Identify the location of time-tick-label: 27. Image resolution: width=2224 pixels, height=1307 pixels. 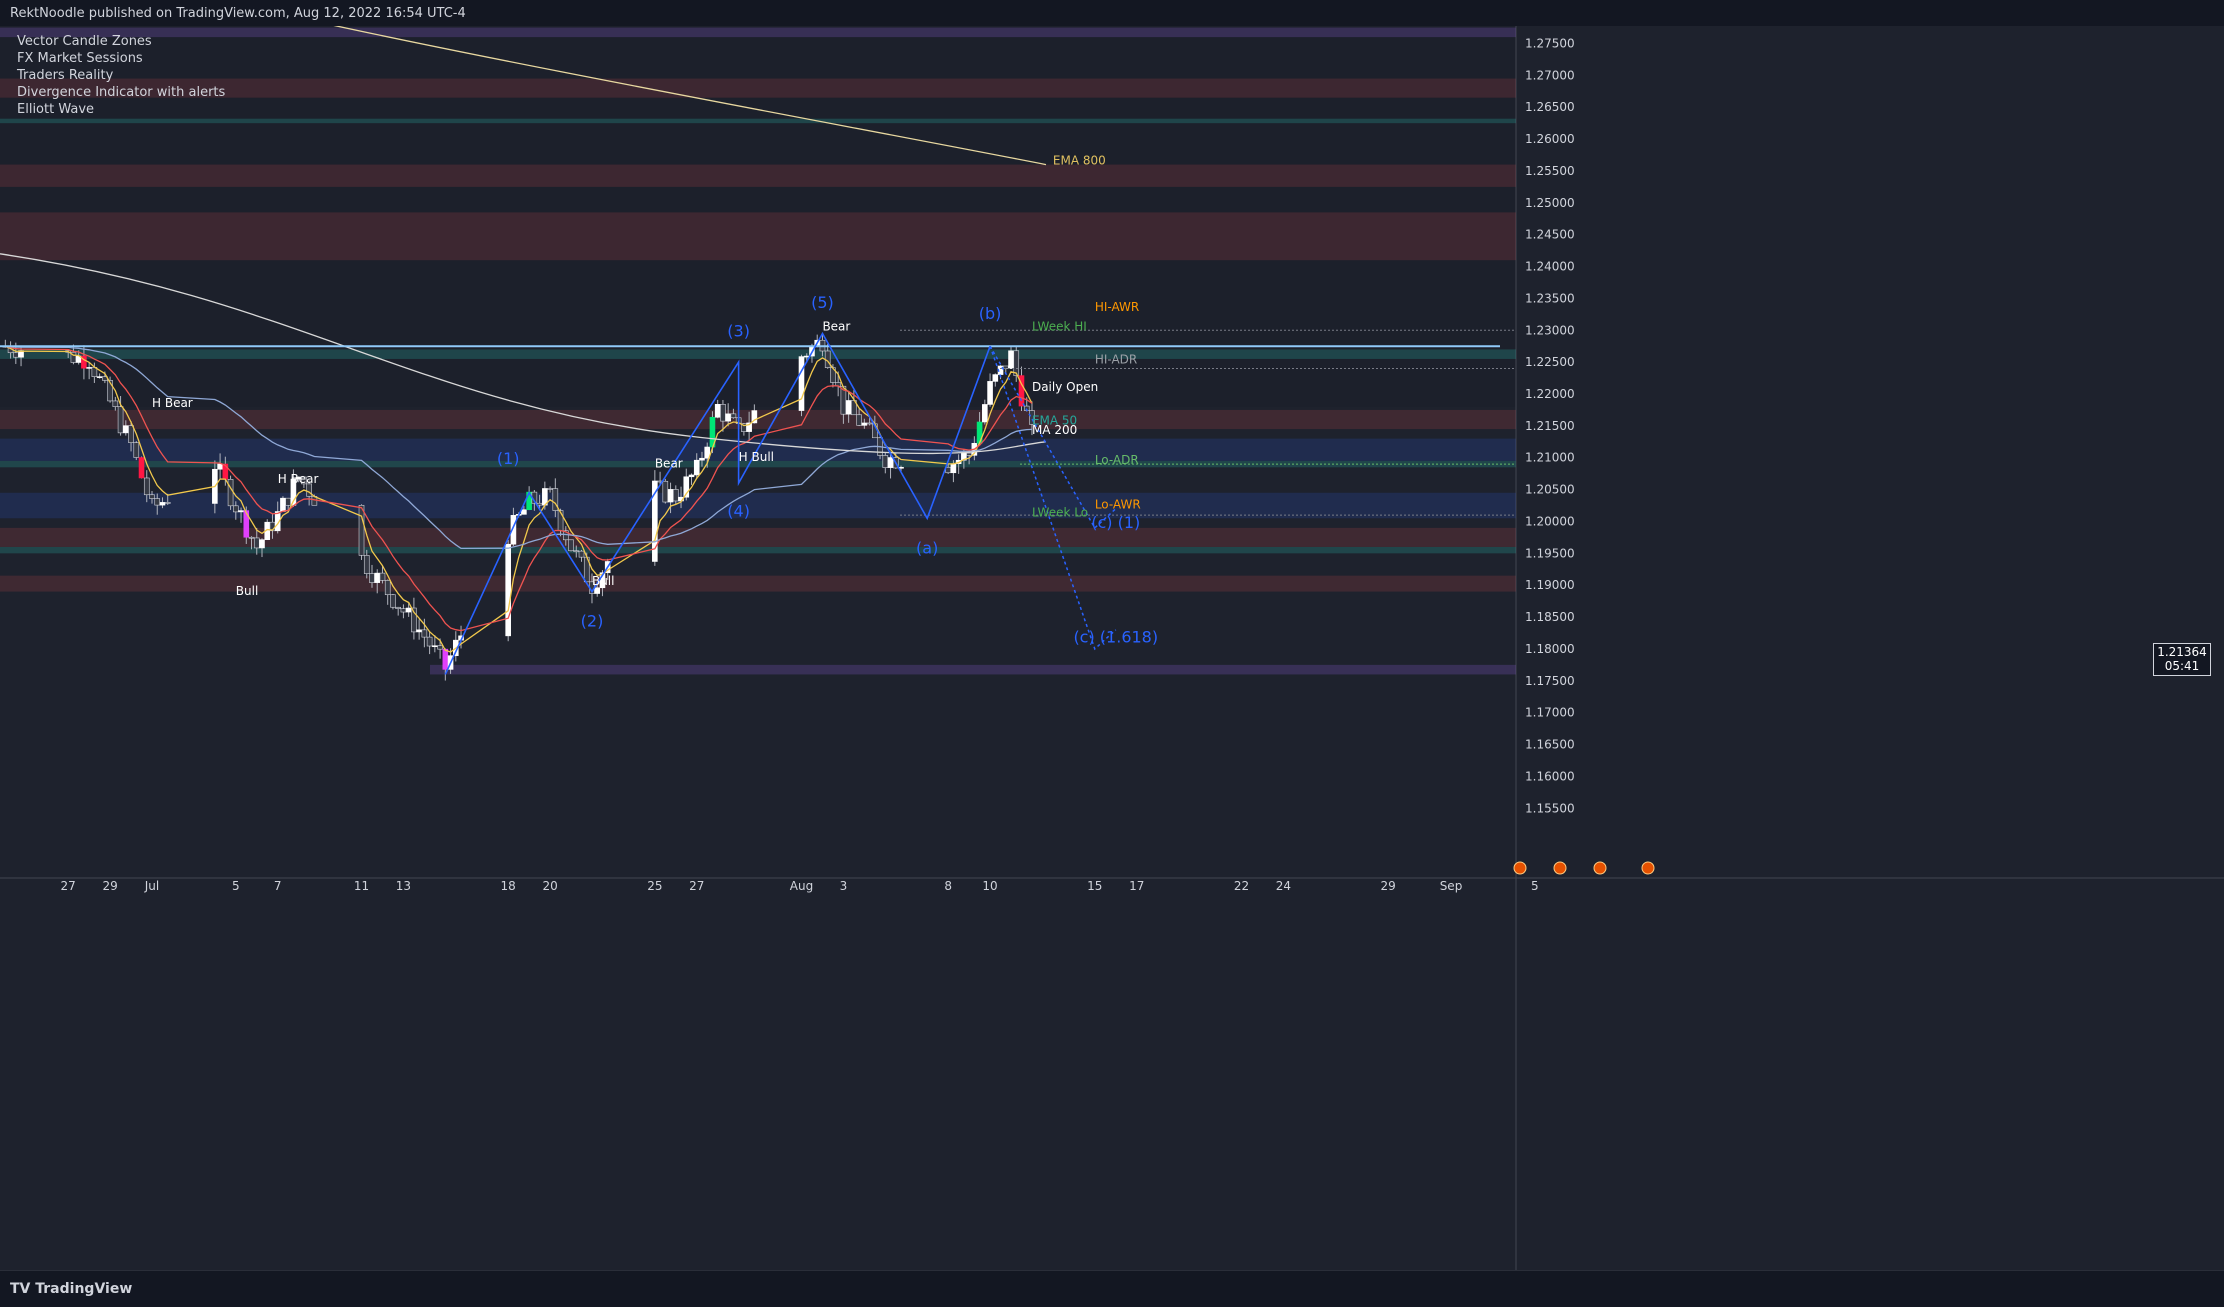
(696, 886).